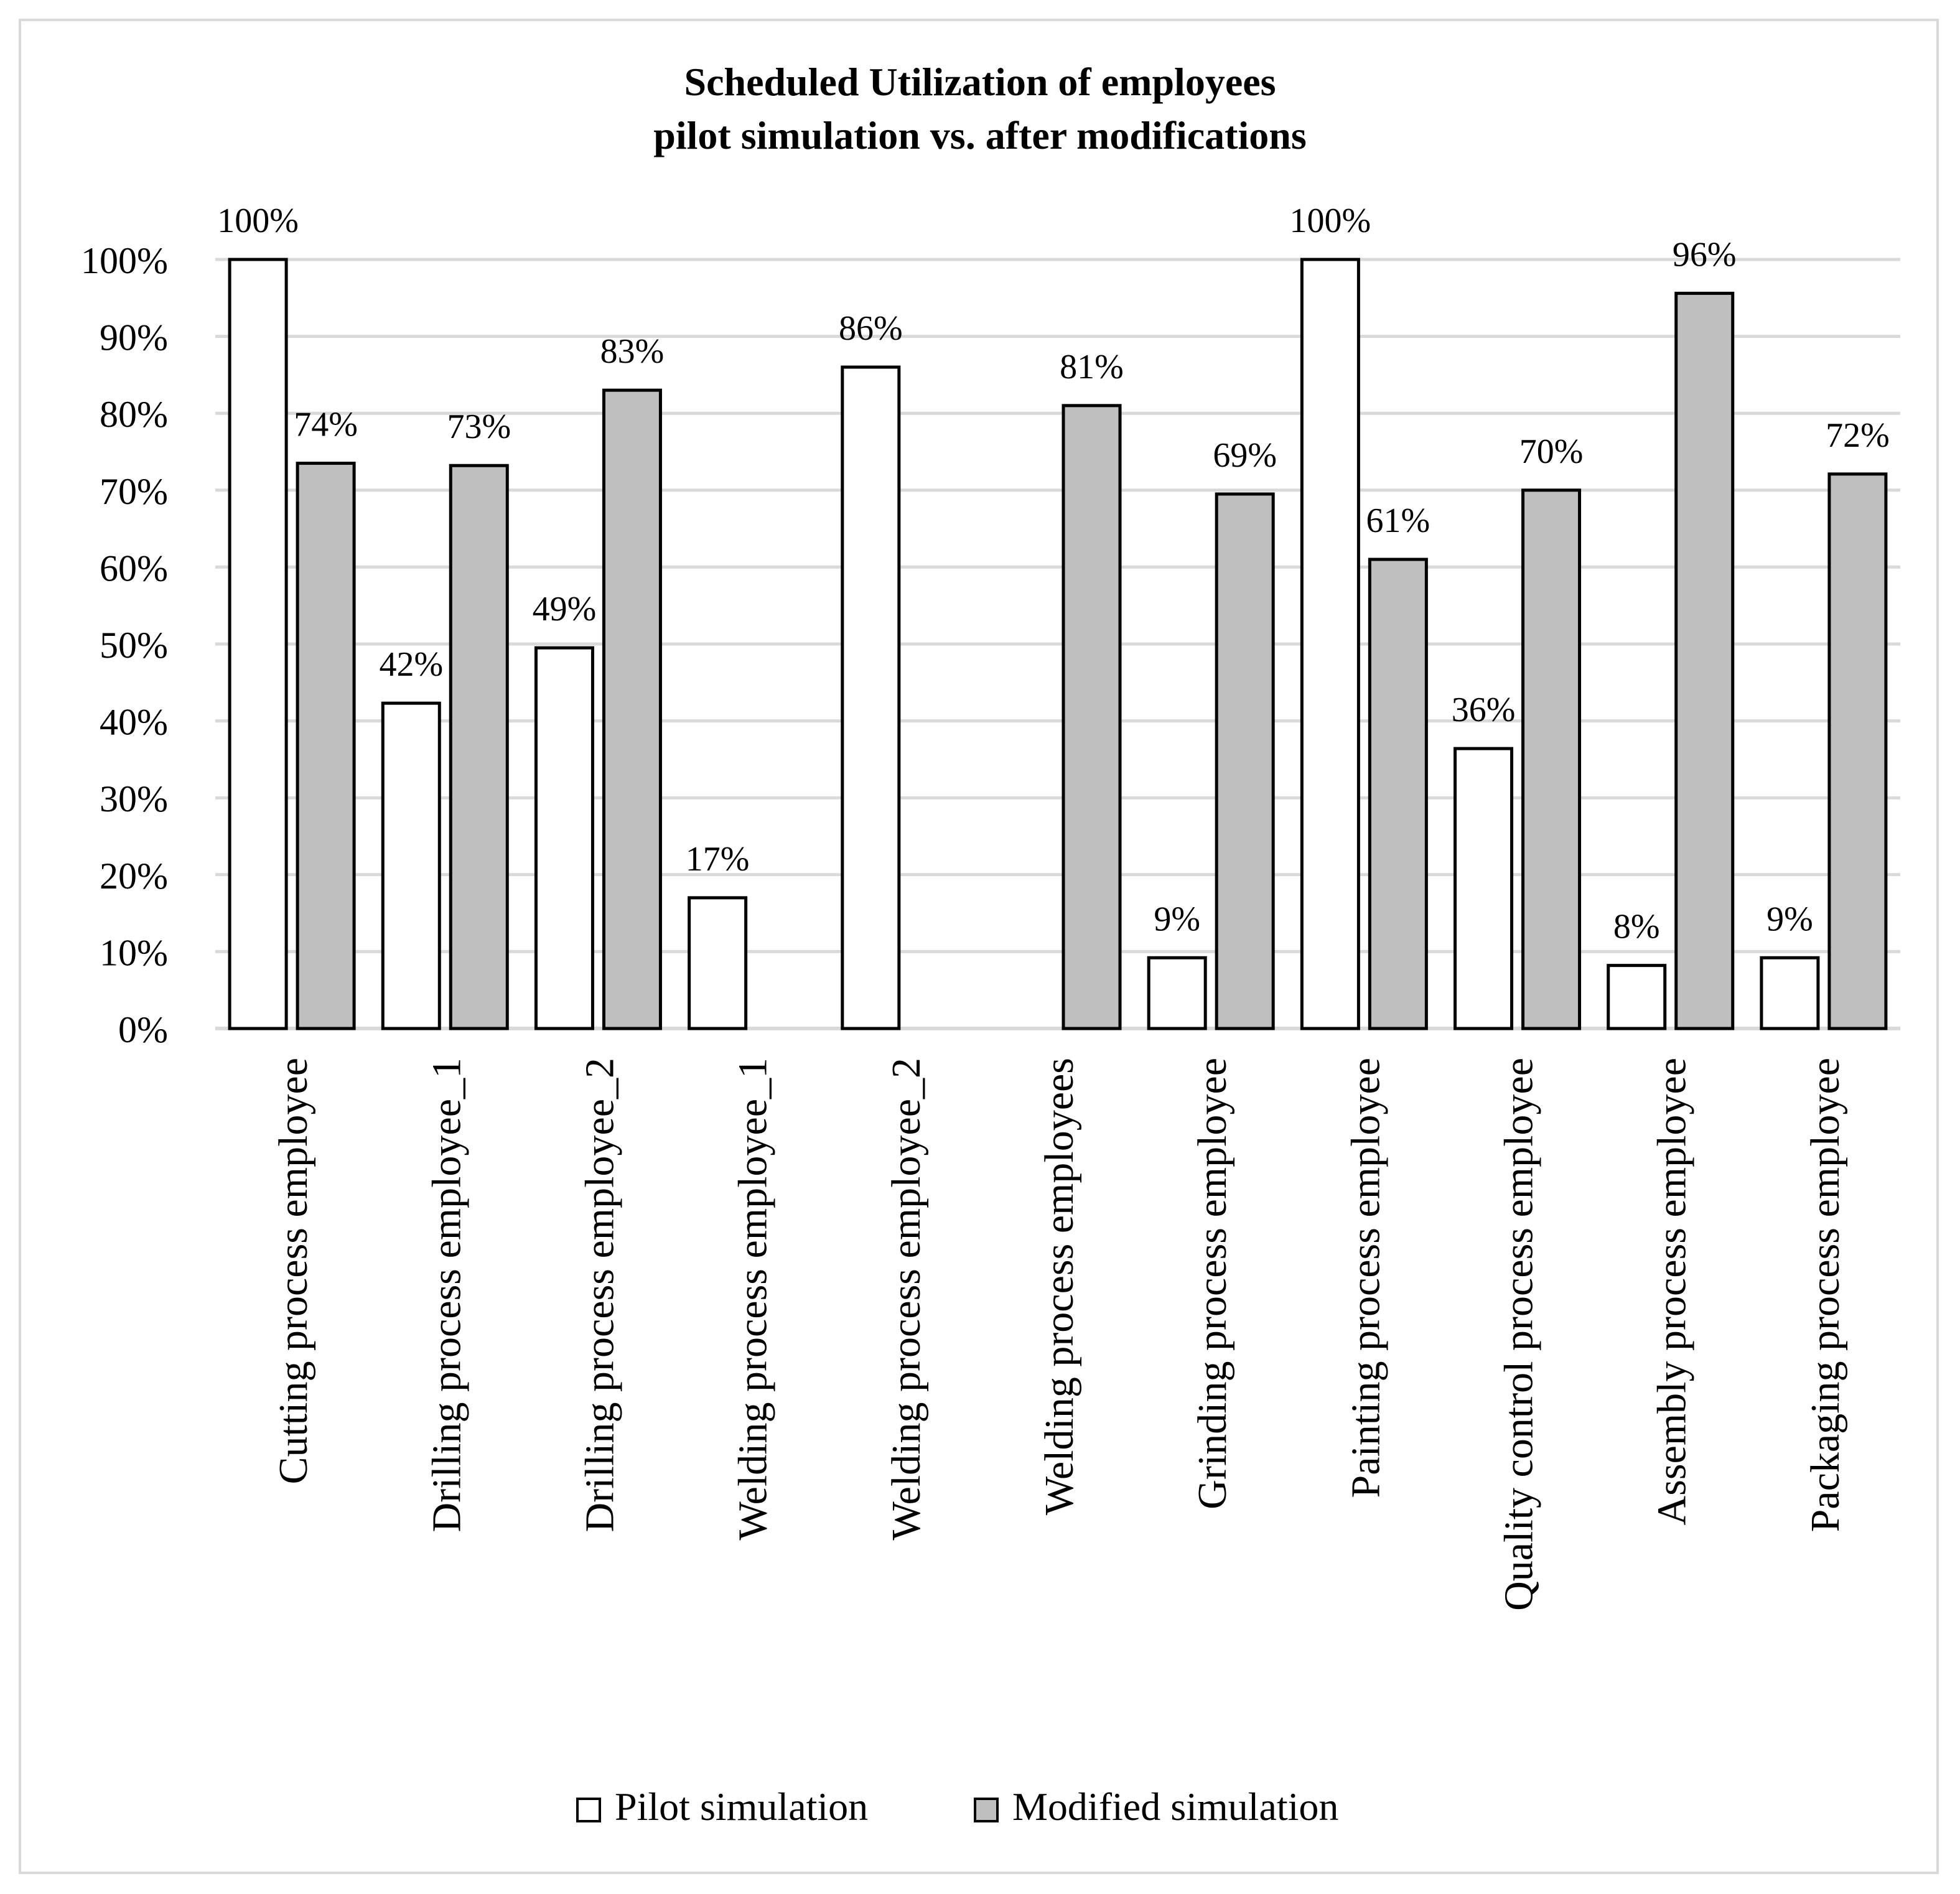  I want to click on data-label: 42%, so click(411, 664).